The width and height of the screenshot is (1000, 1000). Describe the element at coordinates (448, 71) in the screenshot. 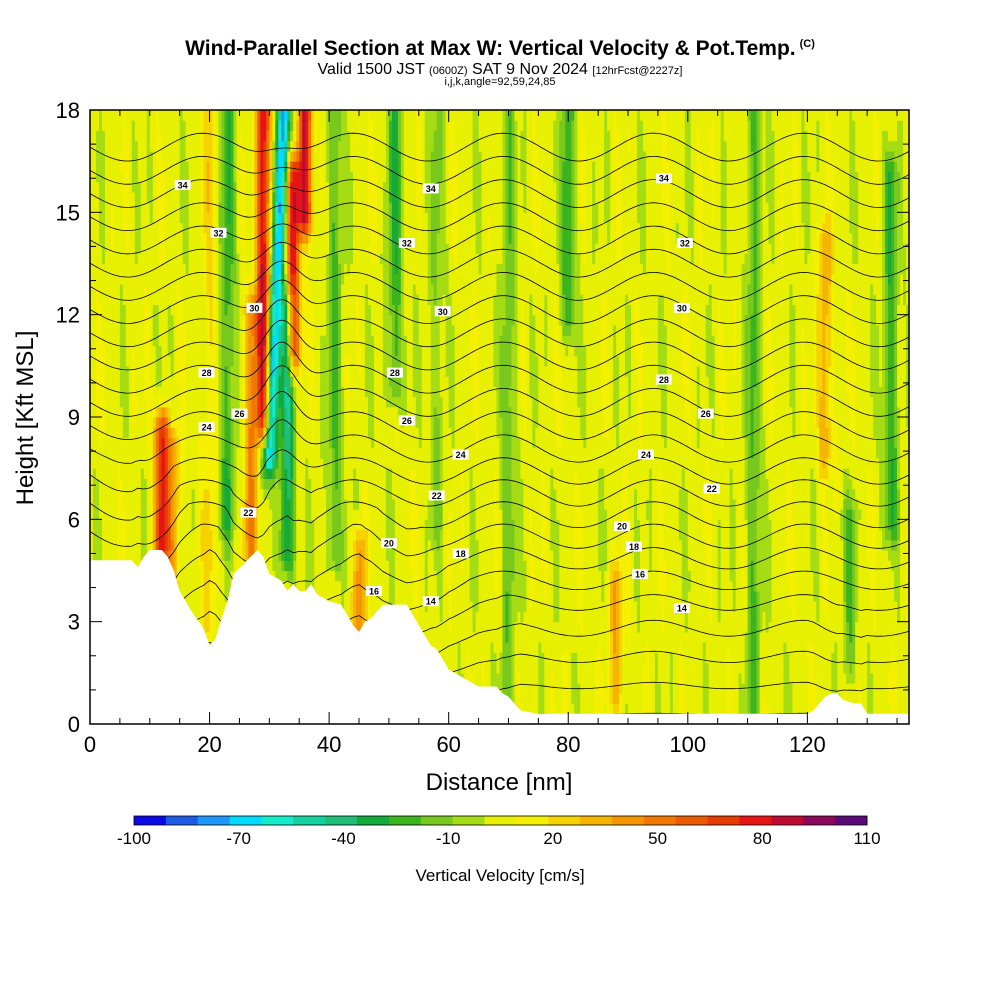

I see `valid-utc-text: (0600Z)` at that location.